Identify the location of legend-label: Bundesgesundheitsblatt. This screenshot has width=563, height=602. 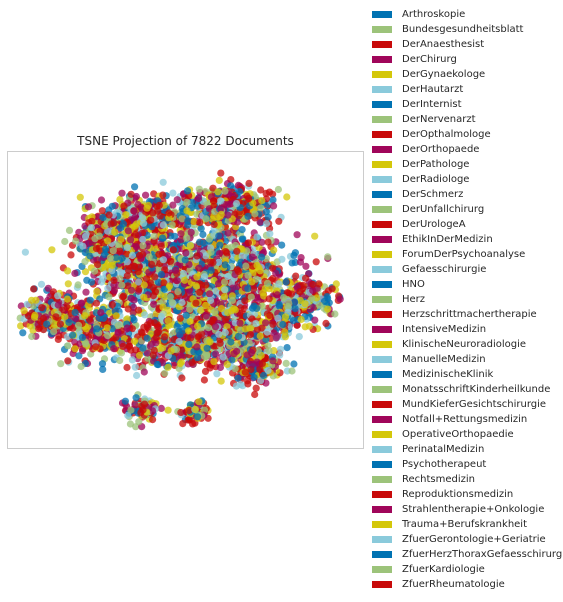
(463, 29).